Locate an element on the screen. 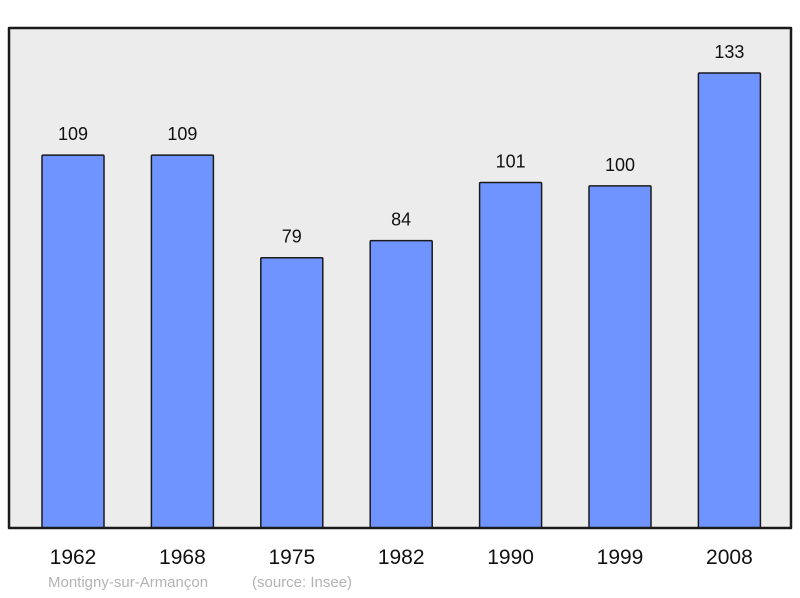  bar-2008 is located at coordinates (729, 300).